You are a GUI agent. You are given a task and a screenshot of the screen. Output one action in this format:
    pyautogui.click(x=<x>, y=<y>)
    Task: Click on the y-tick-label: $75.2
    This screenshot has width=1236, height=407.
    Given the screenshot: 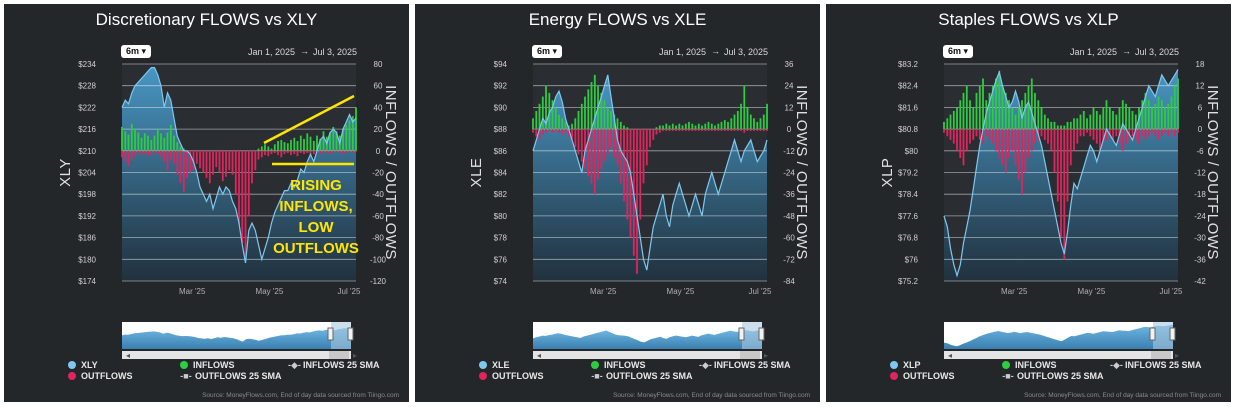 What is the action you would take?
    pyautogui.click(x=908, y=281)
    